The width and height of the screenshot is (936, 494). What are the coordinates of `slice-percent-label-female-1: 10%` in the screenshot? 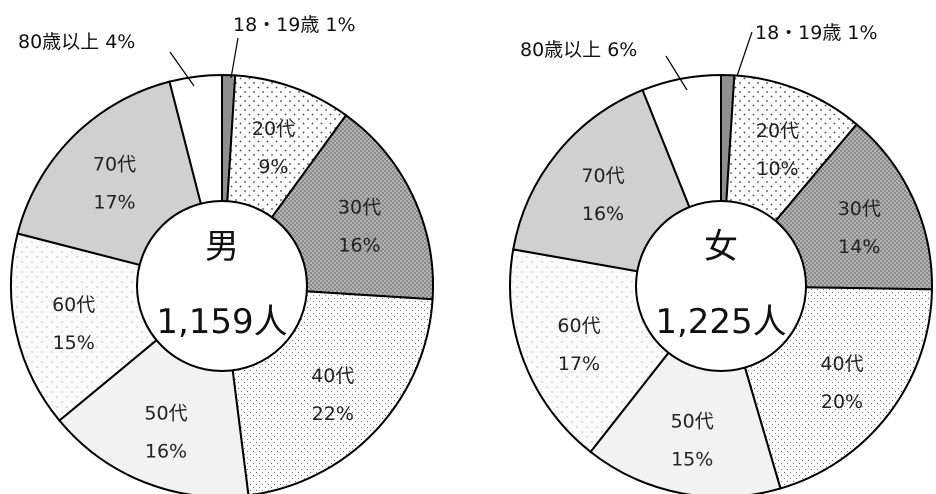 It's located at (777, 169).